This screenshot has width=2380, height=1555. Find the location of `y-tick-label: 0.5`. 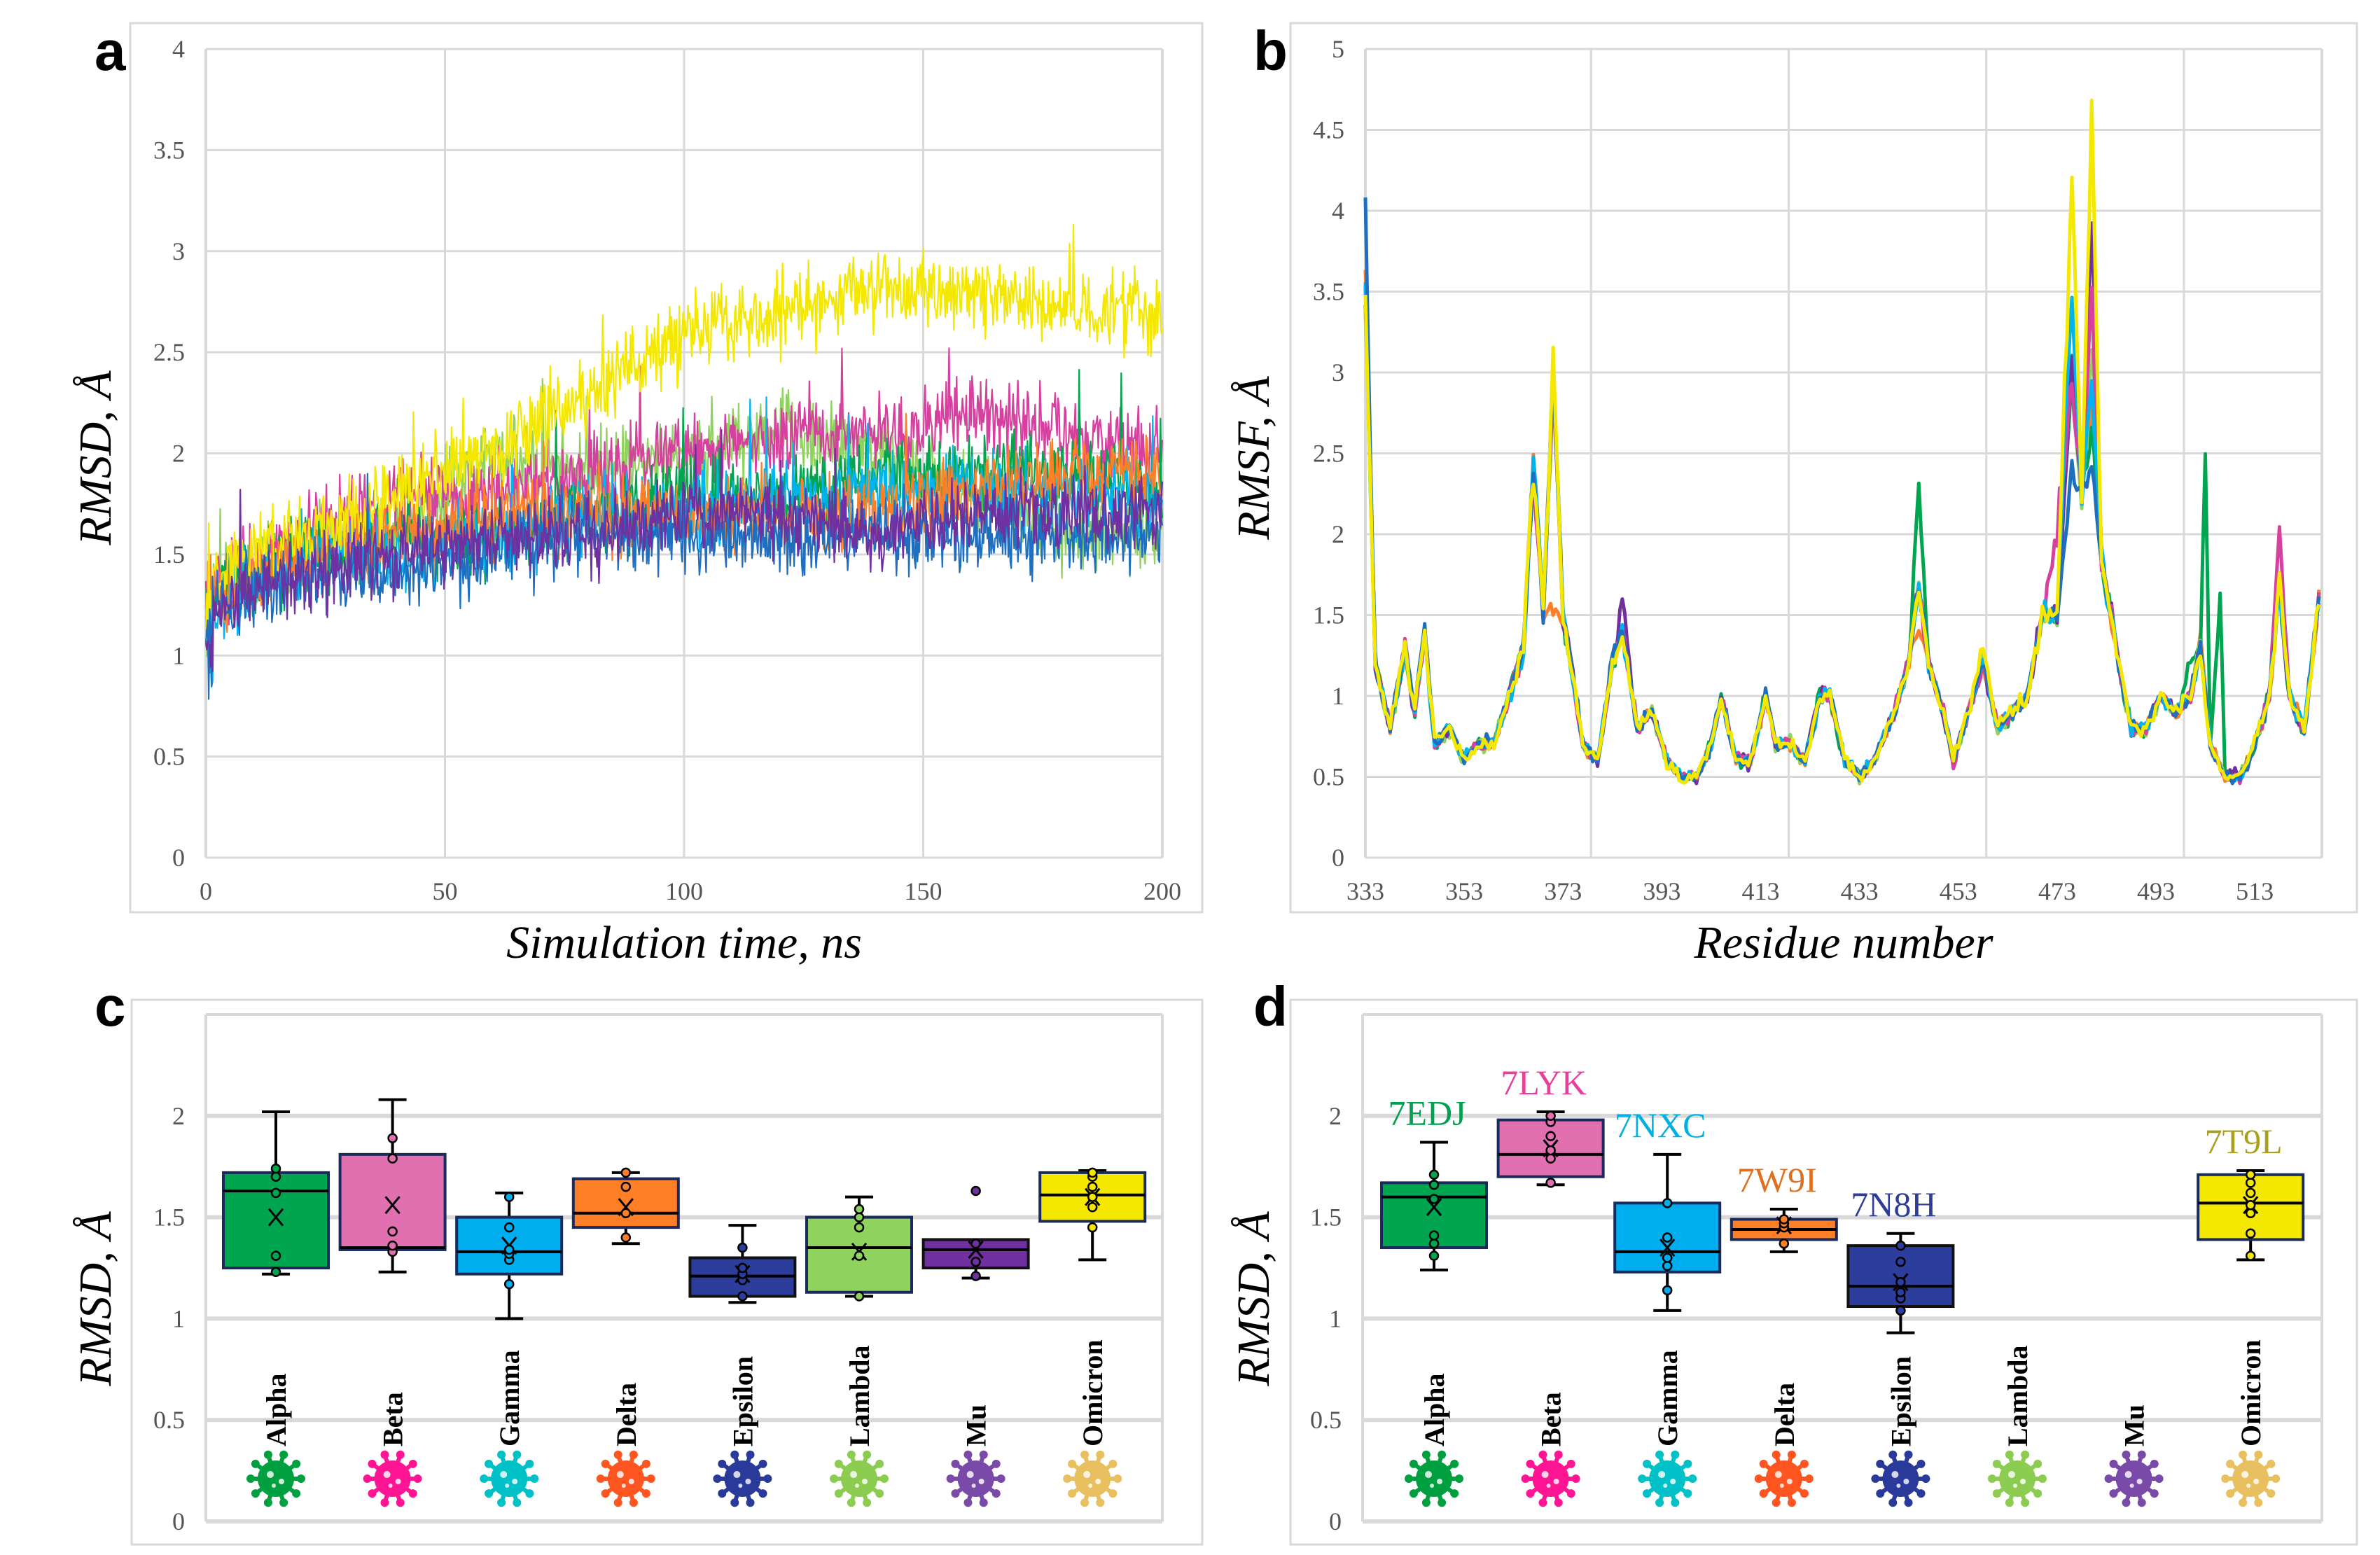

y-tick-label: 0.5 is located at coordinates (169, 757).